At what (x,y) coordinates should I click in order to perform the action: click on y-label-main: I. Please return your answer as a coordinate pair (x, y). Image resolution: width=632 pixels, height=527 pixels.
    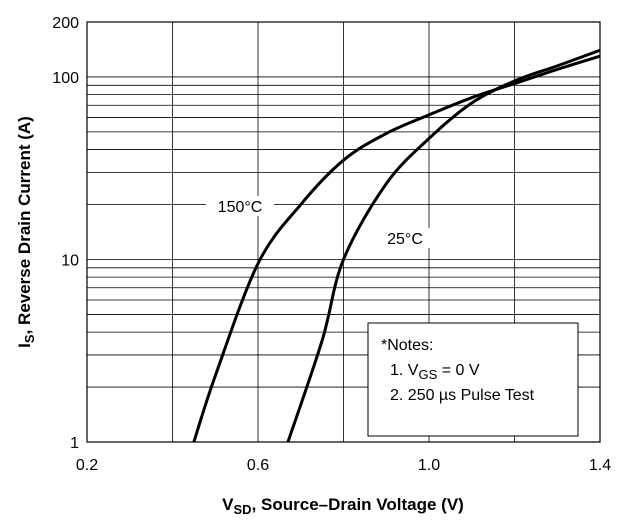
    Looking at the image, I should click on (24, 345).